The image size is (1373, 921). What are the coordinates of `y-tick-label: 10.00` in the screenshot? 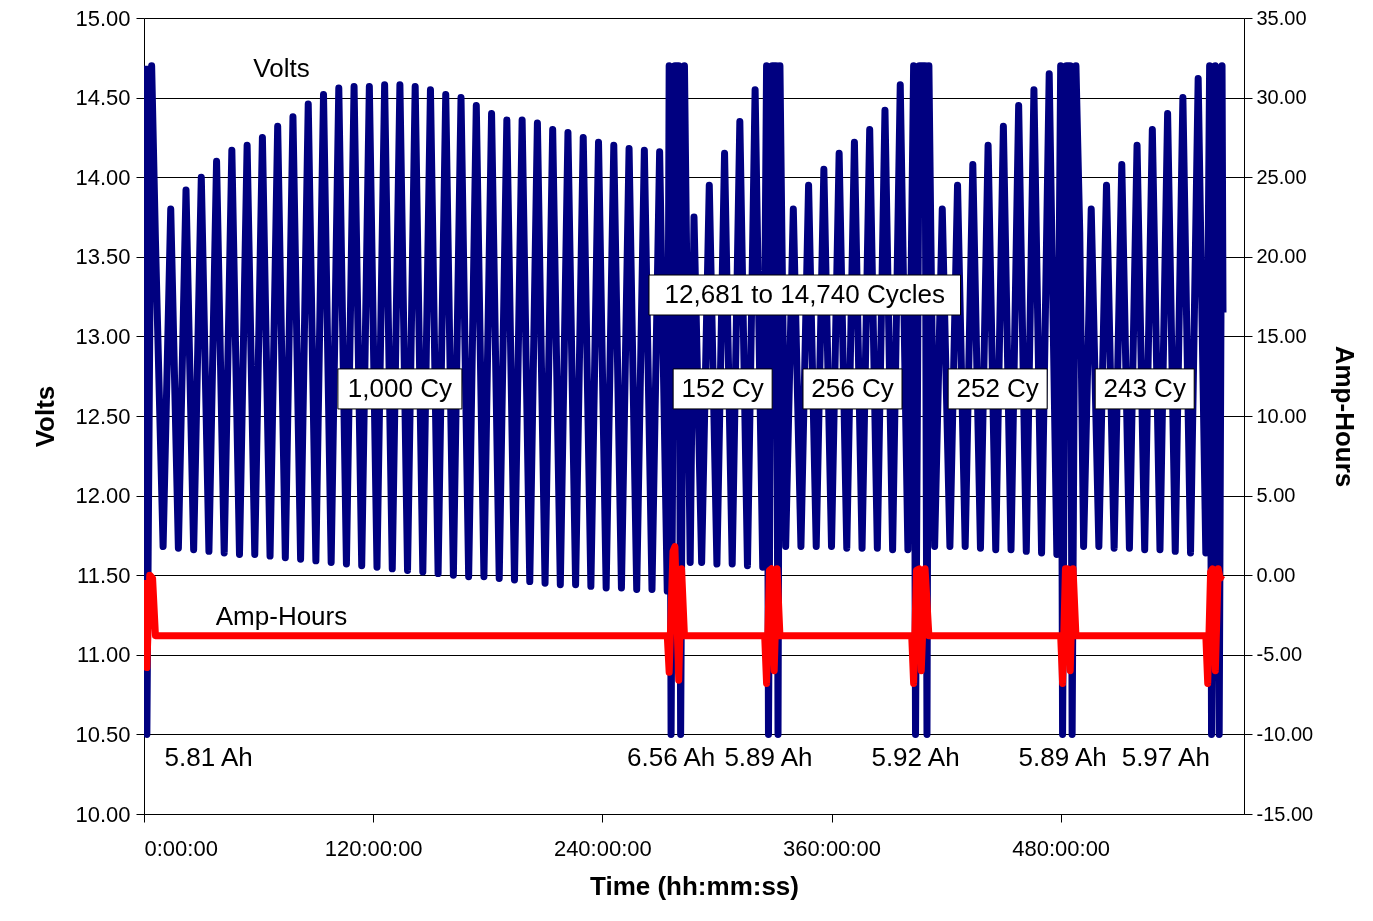 It's located at (103, 814).